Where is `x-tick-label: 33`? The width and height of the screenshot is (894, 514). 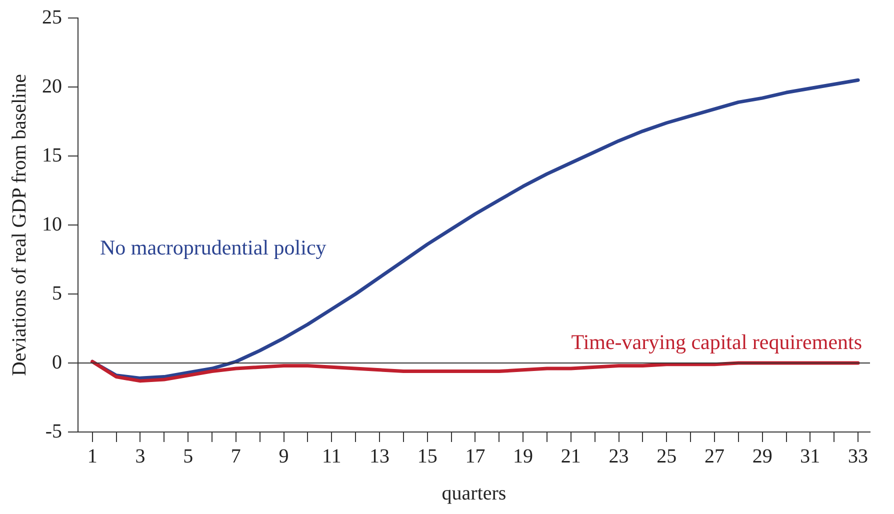
x-tick-label: 33 is located at coordinates (858, 456).